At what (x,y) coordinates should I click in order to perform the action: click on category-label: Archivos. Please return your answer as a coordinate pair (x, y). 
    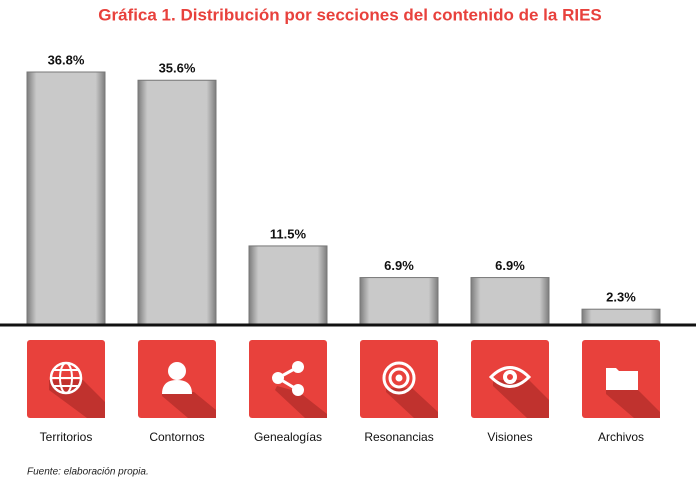
    Looking at the image, I should click on (621, 437).